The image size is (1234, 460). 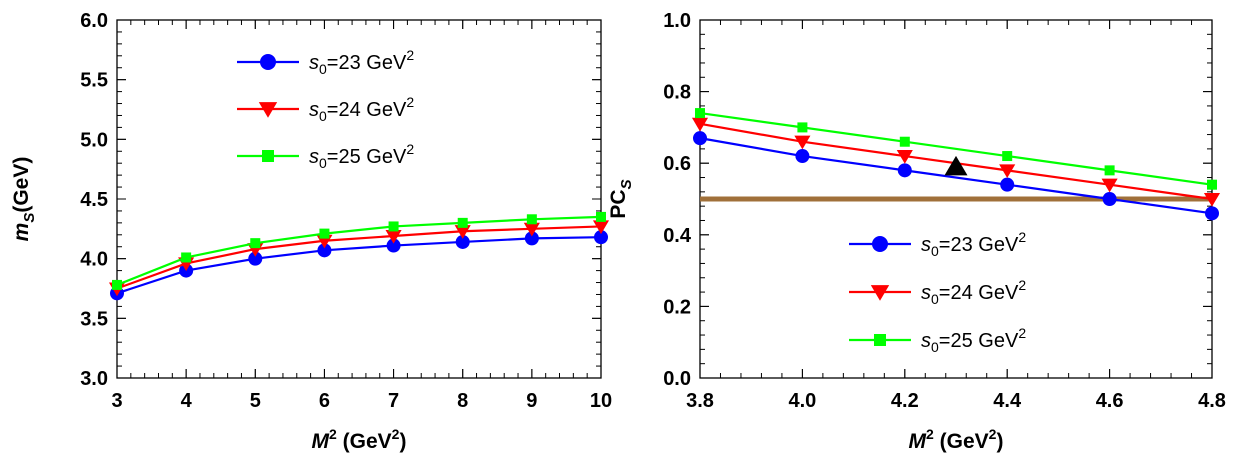 I want to click on x-tick-label: 8, so click(x=462, y=401).